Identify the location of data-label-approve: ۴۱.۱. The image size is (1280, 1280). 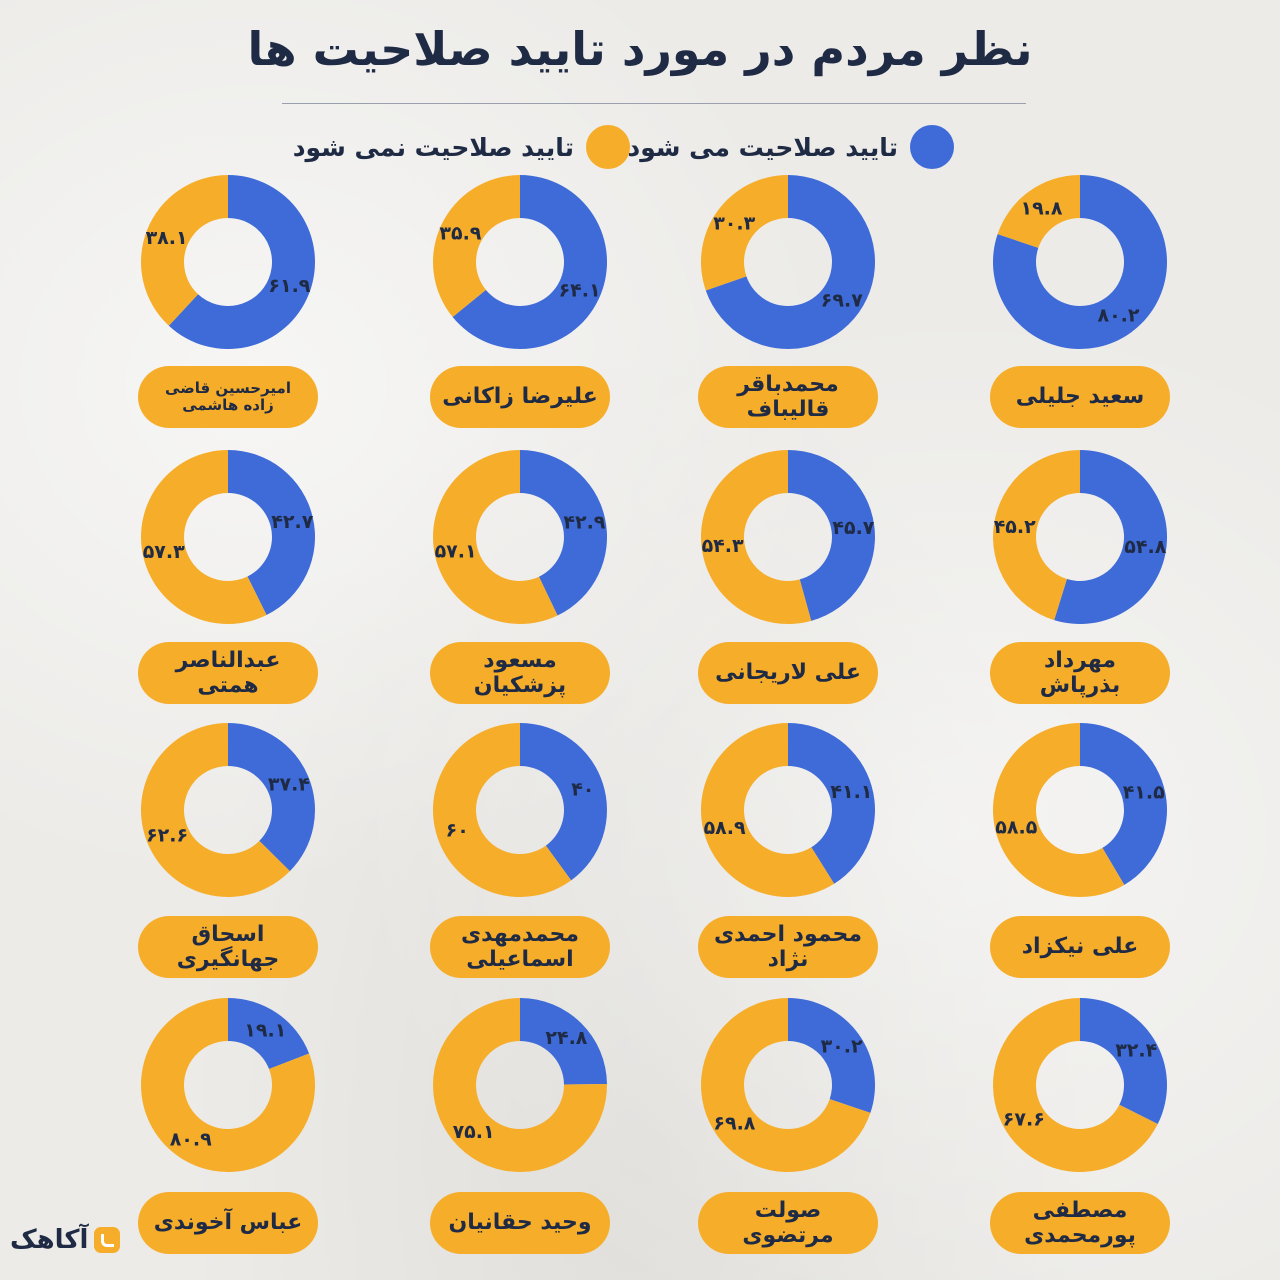
(851, 792).